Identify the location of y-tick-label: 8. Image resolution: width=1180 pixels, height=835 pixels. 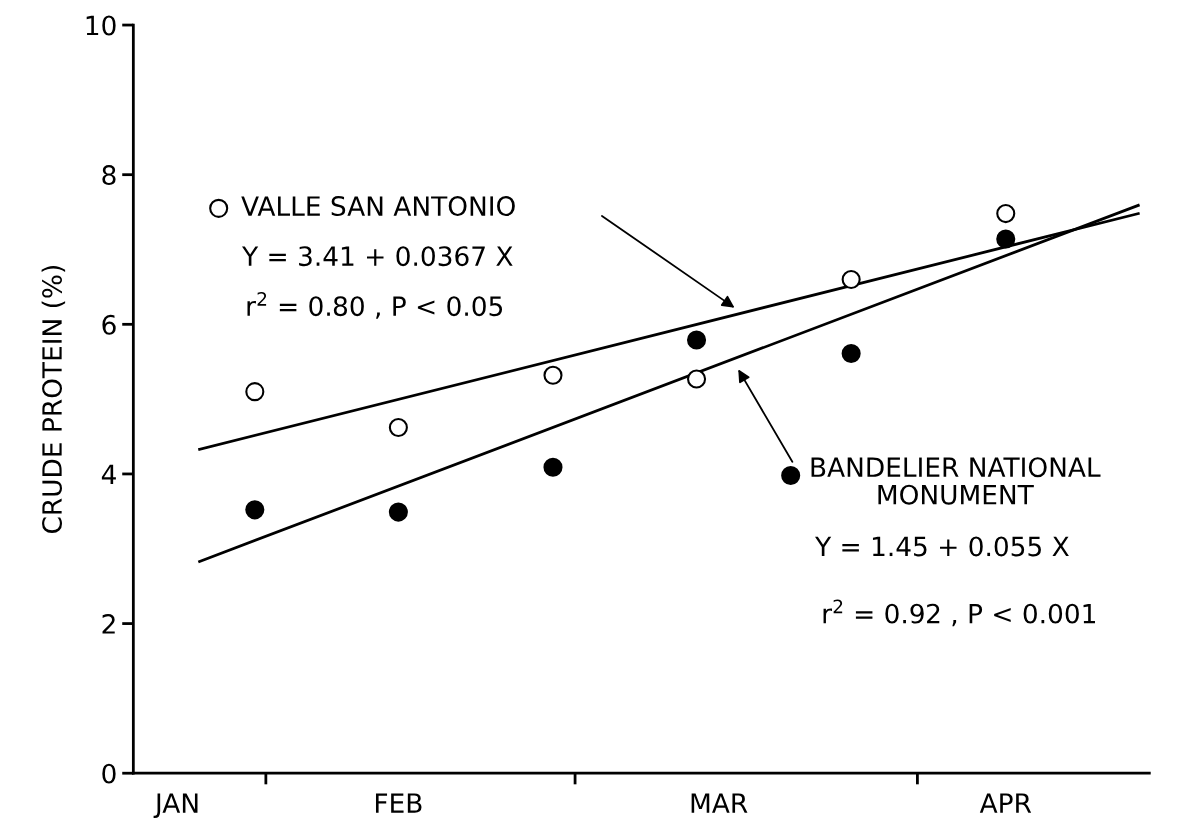
(109, 175).